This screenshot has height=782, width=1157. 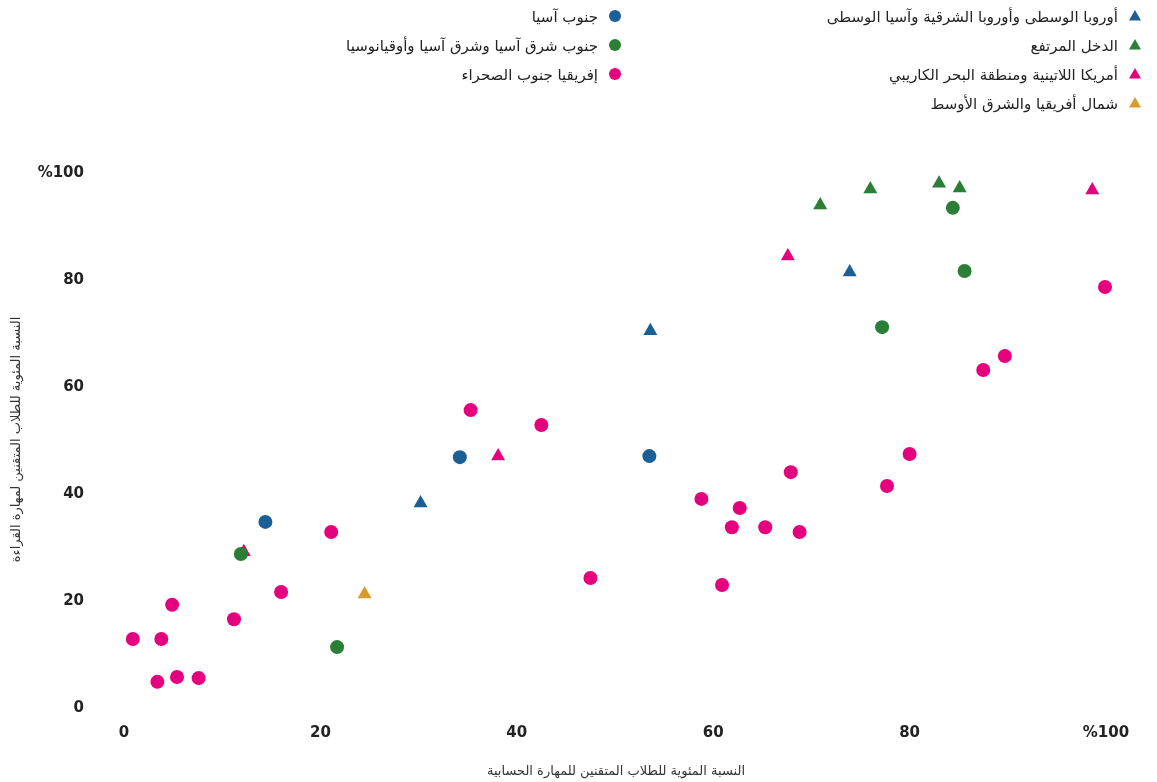 I want to click on y-tick-label: 0, so click(x=78, y=707).